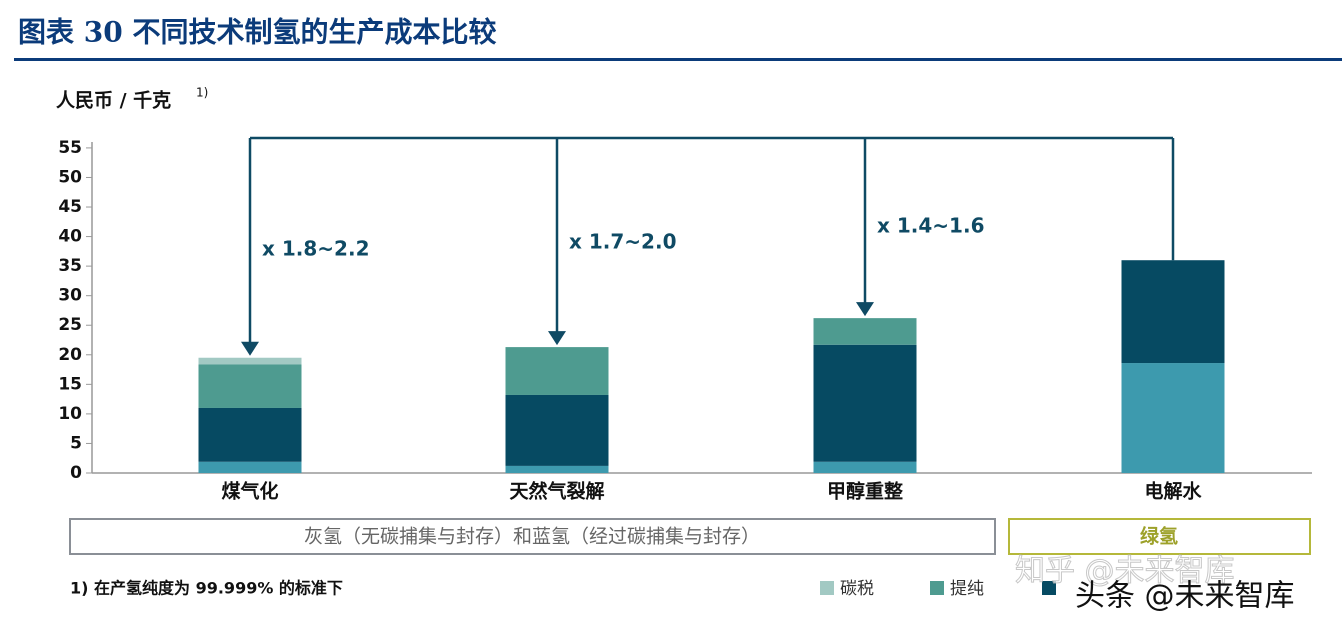  Describe the element at coordinates (865, 491) in the screenshot. I see `x-tick-label: 甲醇重整` at that location.